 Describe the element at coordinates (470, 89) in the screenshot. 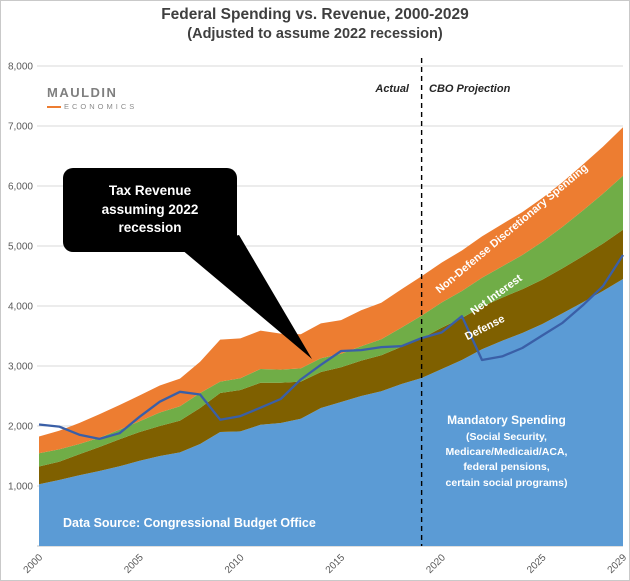

I see `cbo-projection-label: CBO Projection` at that location.